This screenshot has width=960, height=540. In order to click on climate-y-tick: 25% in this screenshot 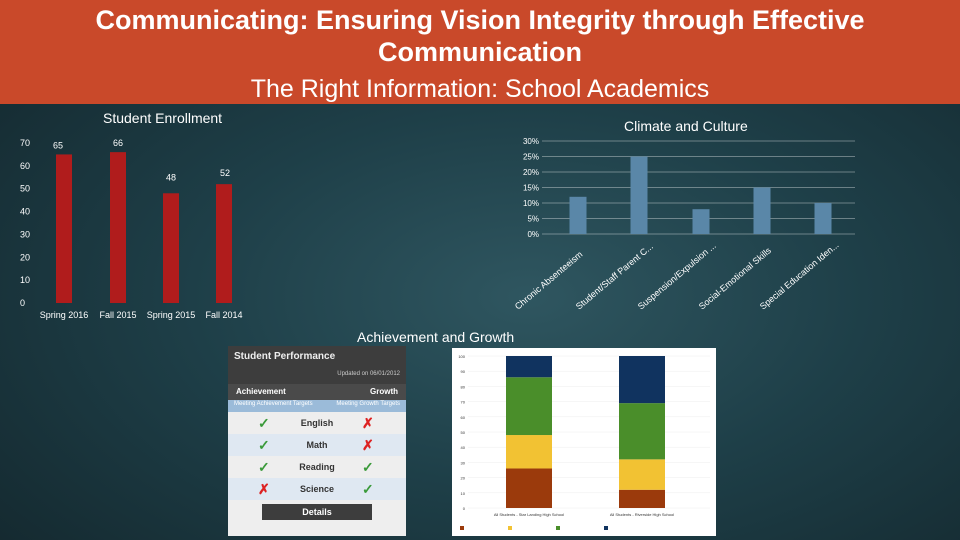, I will do `click(531, 157)`.